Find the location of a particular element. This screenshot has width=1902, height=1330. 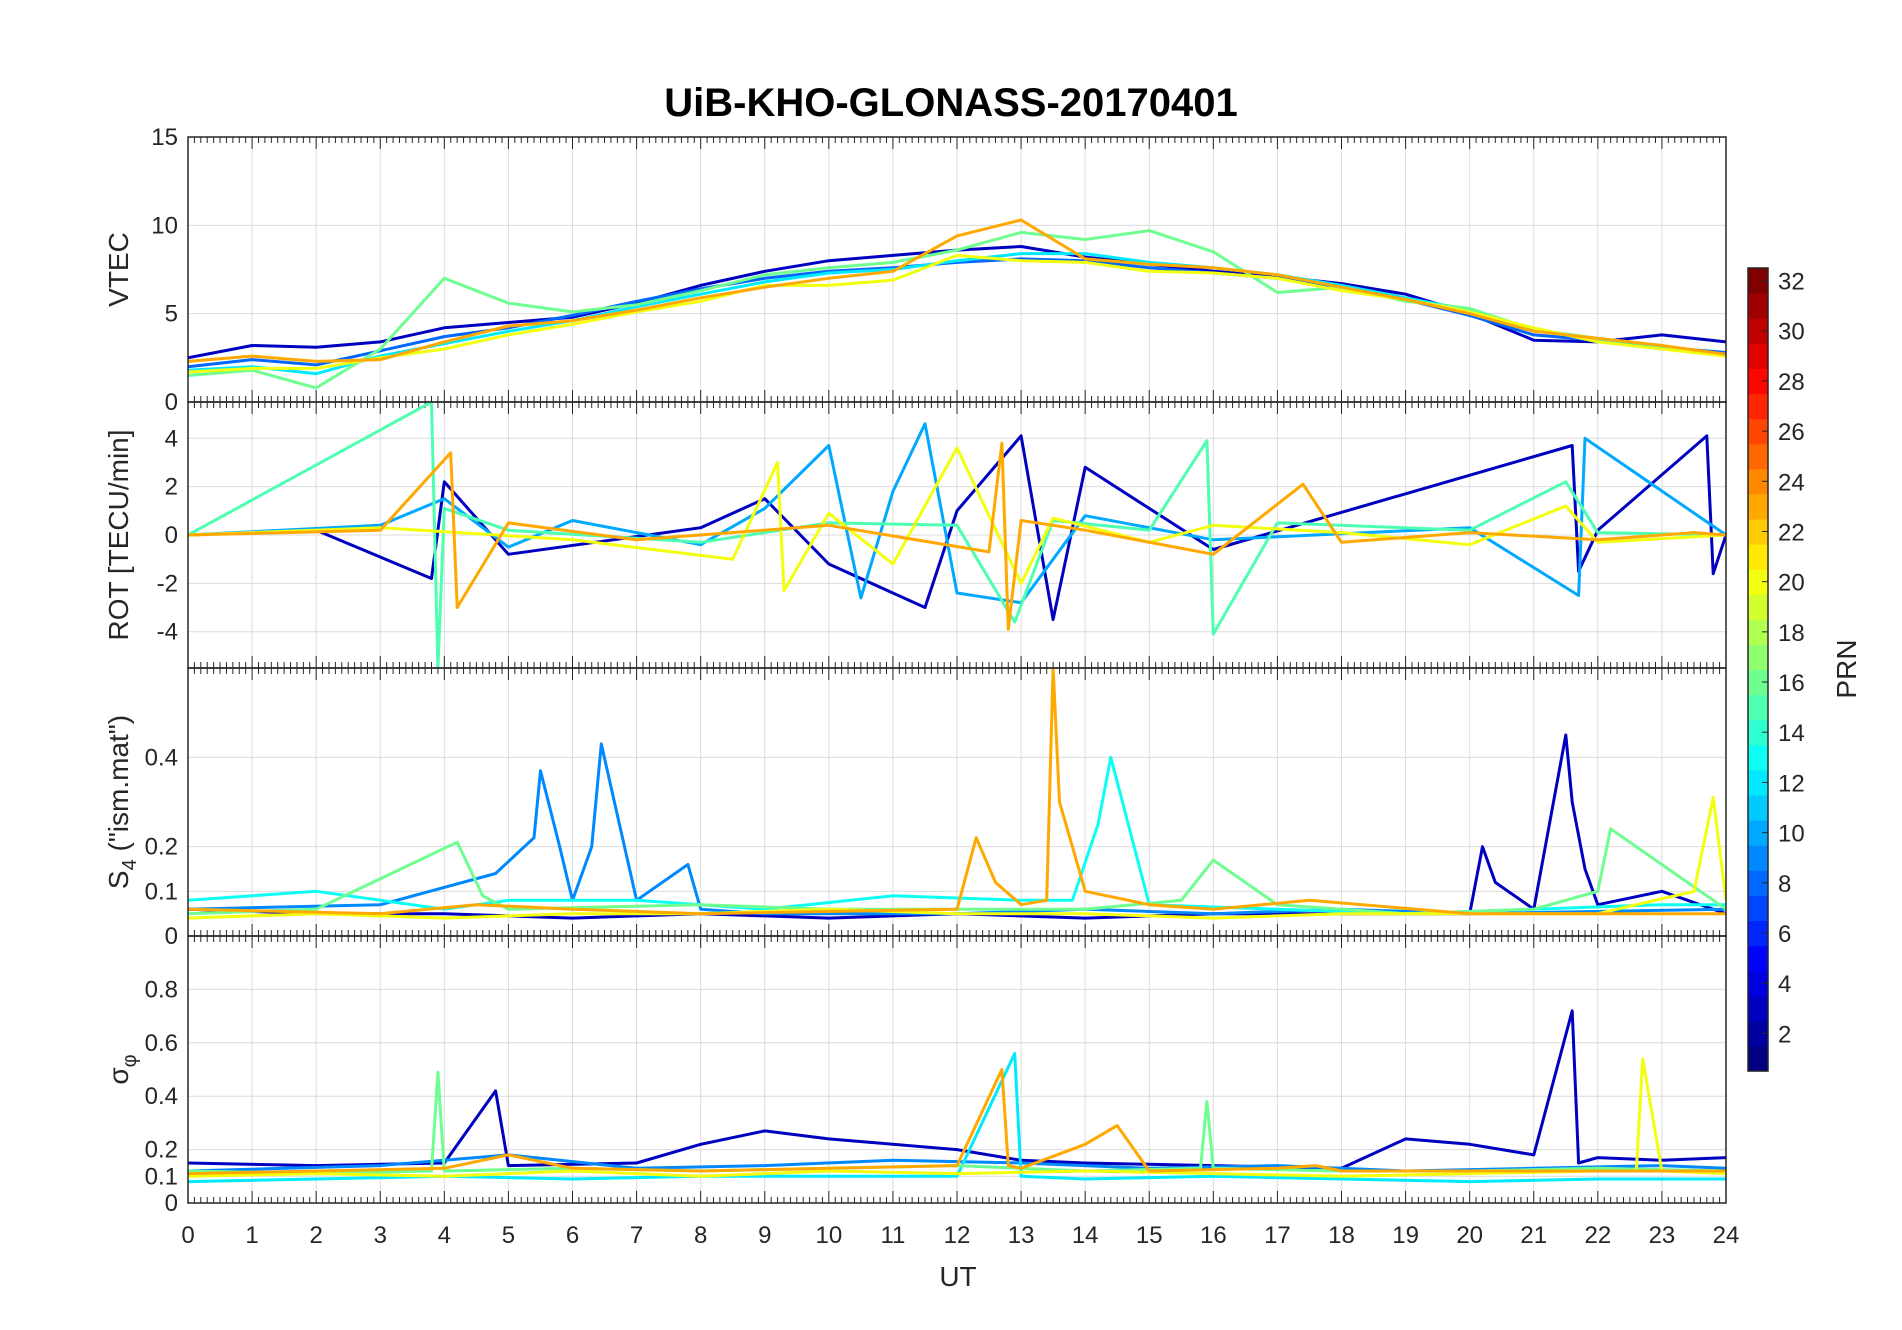

y-axis-label-main: S is located at coordinates (118, 879).